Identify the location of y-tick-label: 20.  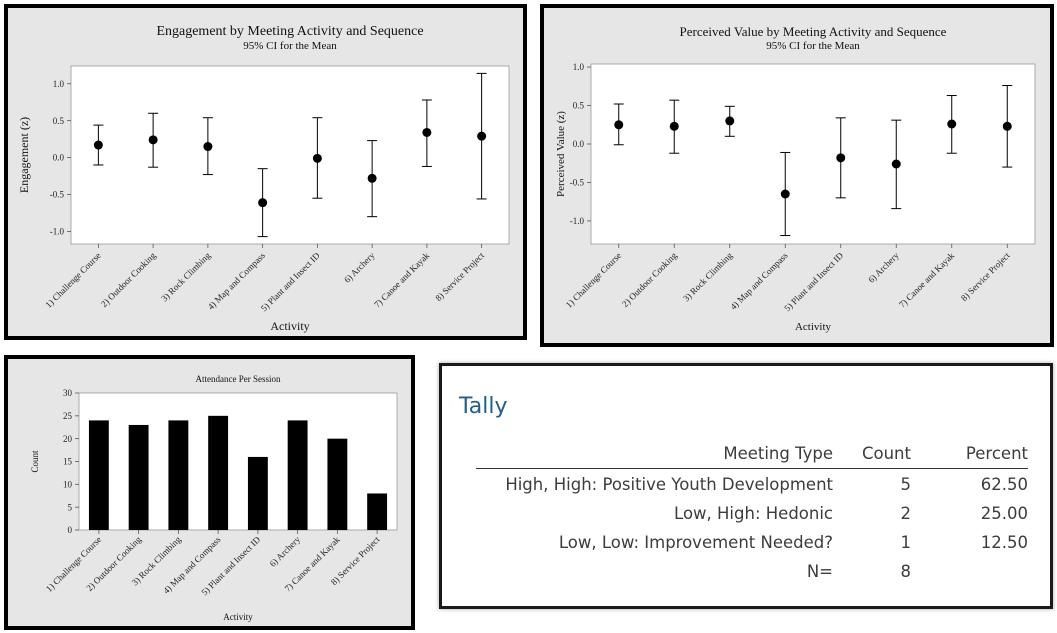
(68, 439).